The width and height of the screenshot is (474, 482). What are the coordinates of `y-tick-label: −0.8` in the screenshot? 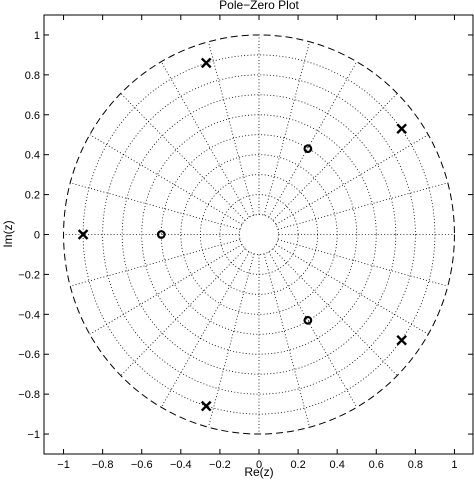 It's located at (29, 395).